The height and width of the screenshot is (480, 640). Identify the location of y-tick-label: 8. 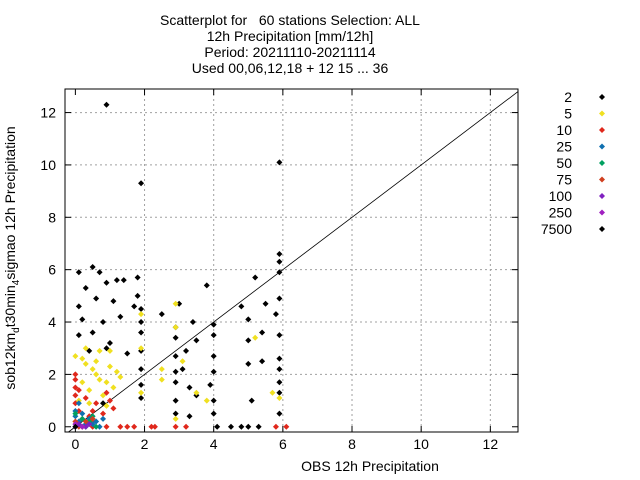
(52, 217).